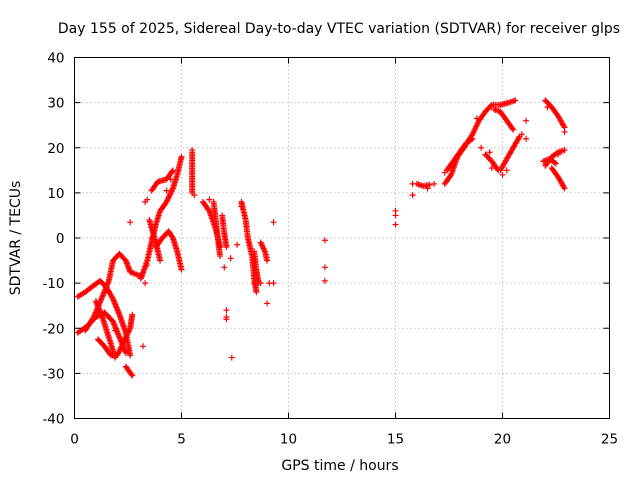 The height and width of the screenshot is (480, 640). What do you see at coordinates (74, 440) in the screenshot?
I see `x-tick-label: 0` at bounding box center [74, 440].